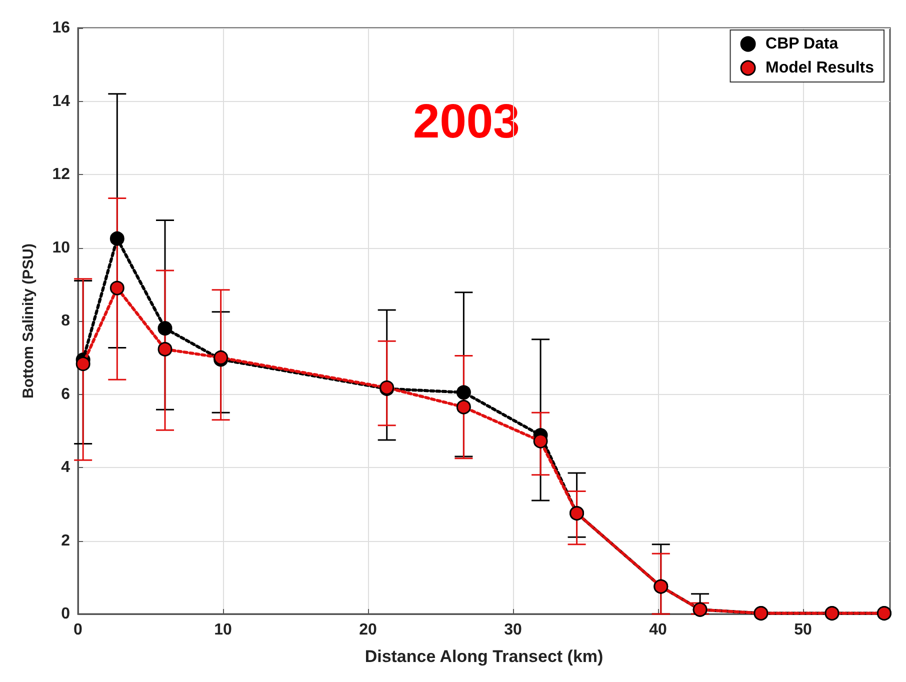 This screenshot has height=682, width=906. Describe the element at coordinates (484, 656) in the screenshot. I see `x-axis-title: Distance Along Transect (km)` at that location.